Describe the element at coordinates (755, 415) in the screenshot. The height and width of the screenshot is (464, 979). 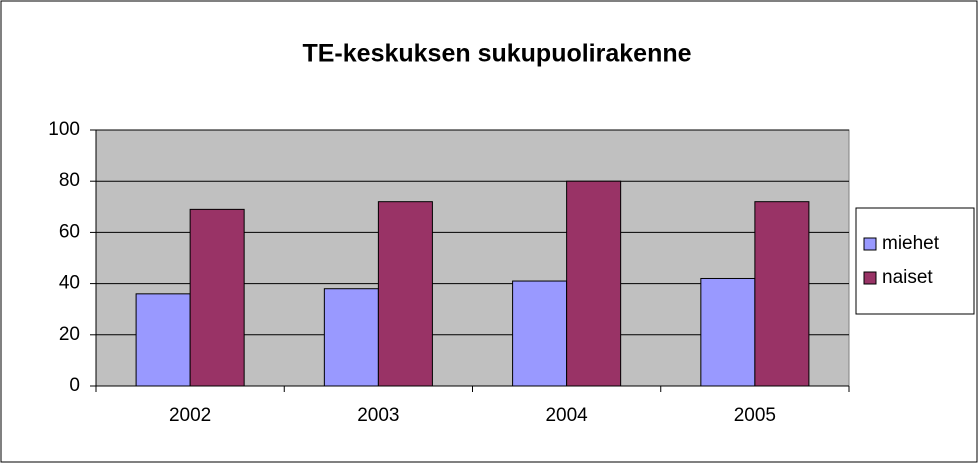
I see `x-tick-label: 2005` at that location.